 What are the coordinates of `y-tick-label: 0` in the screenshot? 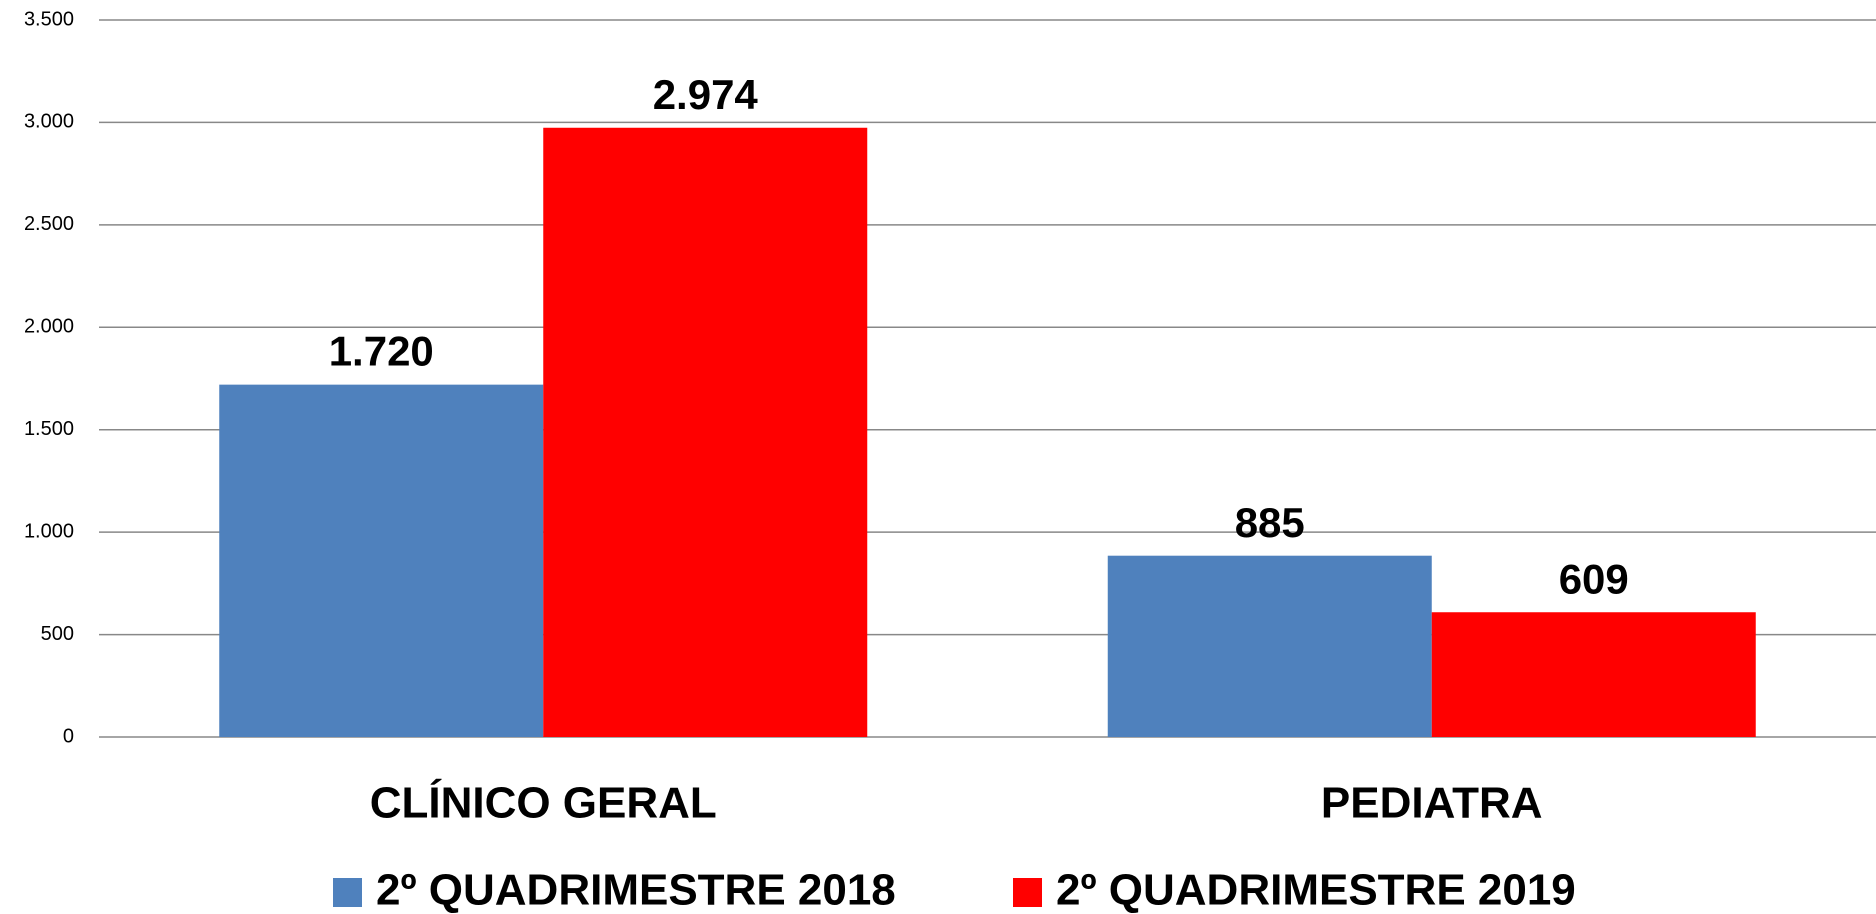 It's located at (68, 736).